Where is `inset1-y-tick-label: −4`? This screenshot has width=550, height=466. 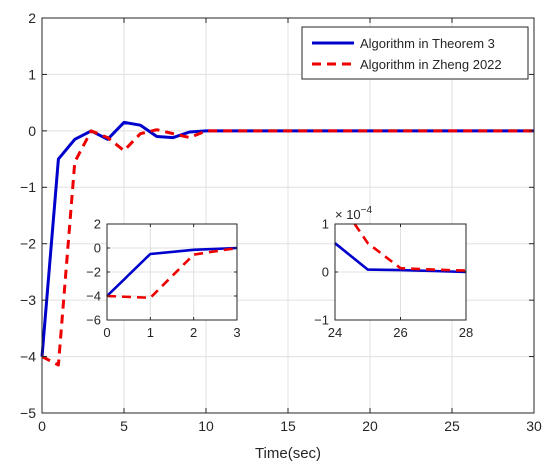
inset1-y-tick-label: −4 is located at coordinates (93, 296).